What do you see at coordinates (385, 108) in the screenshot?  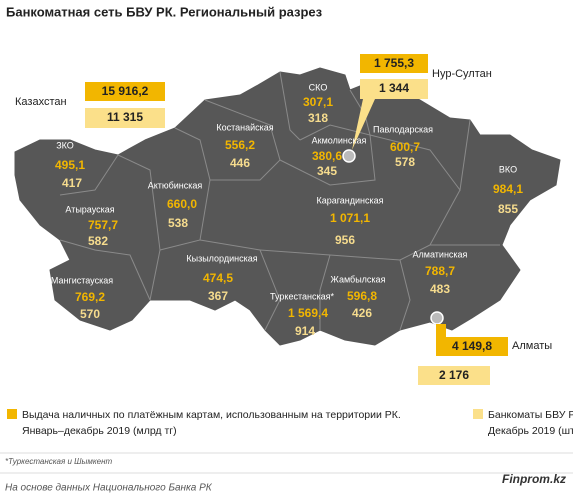 I see `nur-sultan-callout` at bounding box center [385, 108].